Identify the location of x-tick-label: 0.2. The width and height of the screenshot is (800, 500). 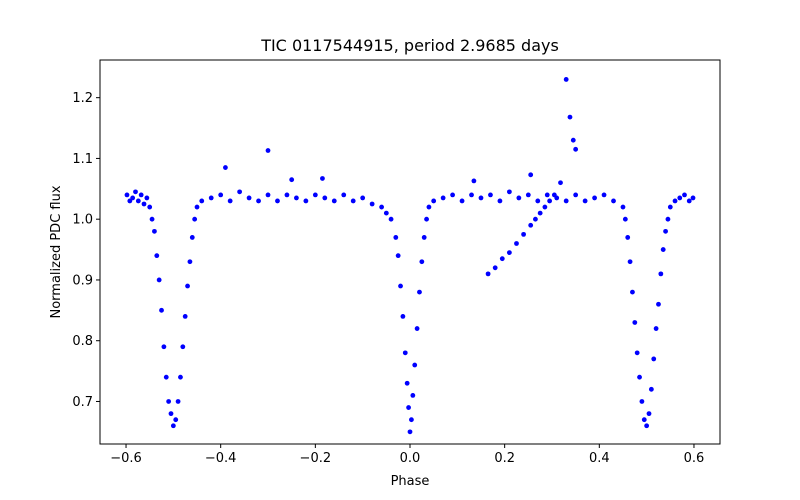
(504, 458).